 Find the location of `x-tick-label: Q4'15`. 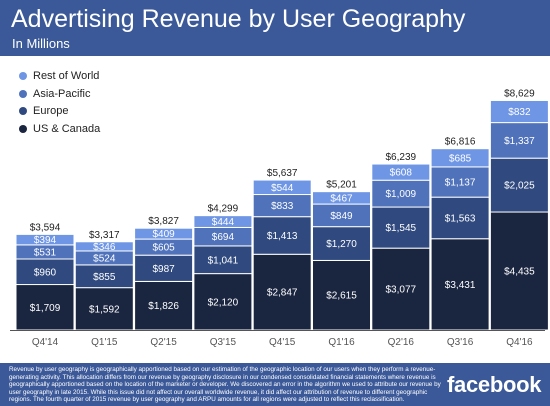

x-tick-label: Q4'15 is located at coordinates (282, 342).